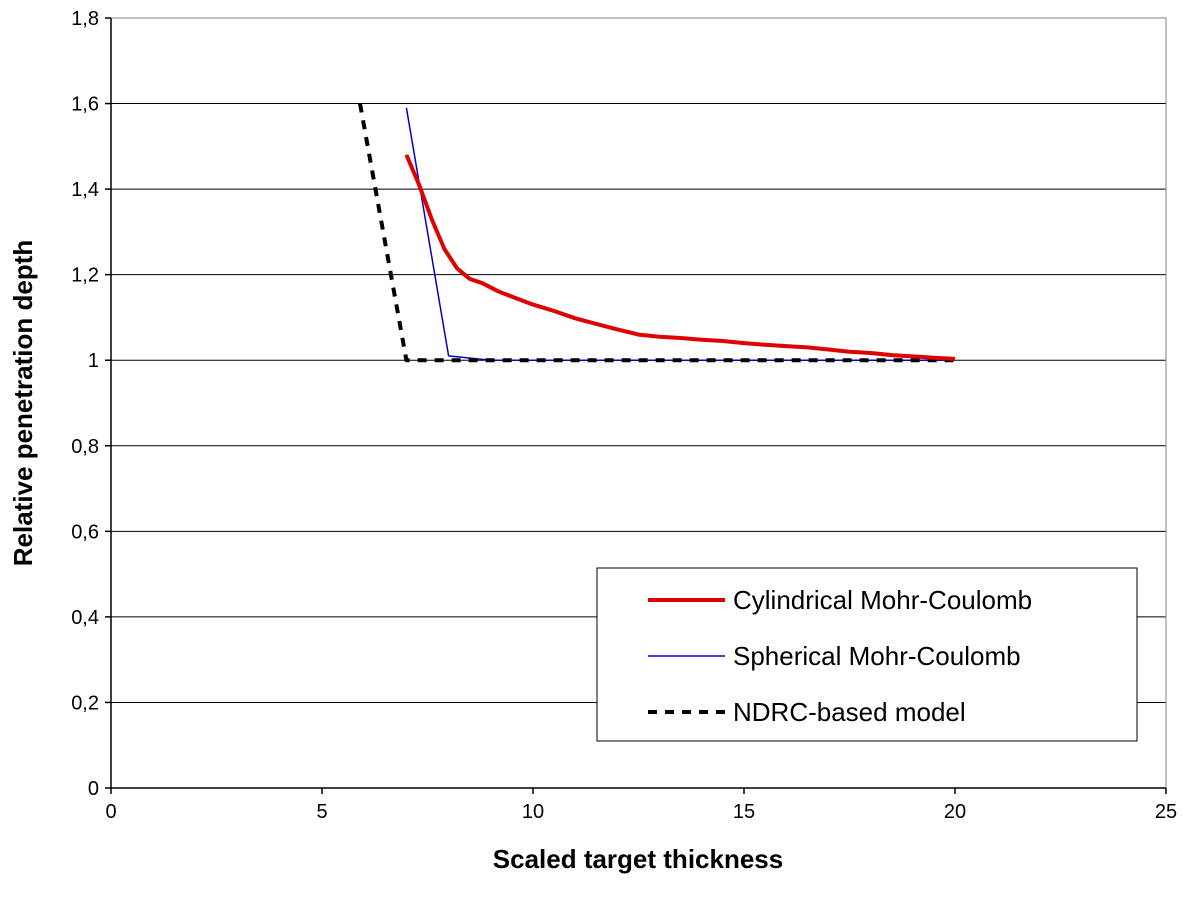  I want to click on y-tick-label: 0,6, so click(85, 532).